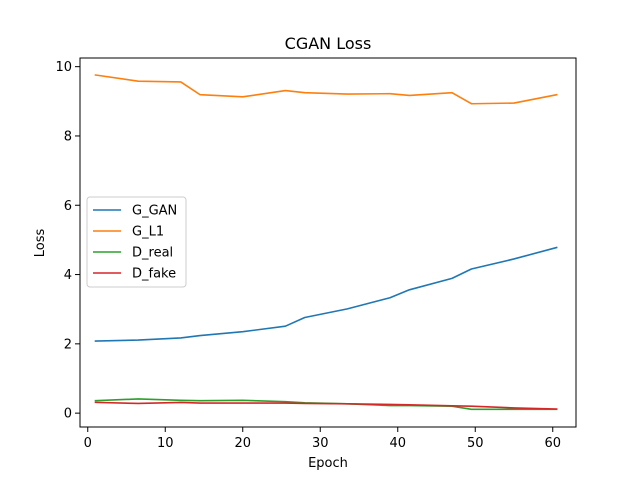 Image resolution: width=640 pixels, height=480 pixels. What do you see at coordinates (40, 243) in the screenshot?
I see `y-axis-label: Loss` at bounding box center [40, 243].